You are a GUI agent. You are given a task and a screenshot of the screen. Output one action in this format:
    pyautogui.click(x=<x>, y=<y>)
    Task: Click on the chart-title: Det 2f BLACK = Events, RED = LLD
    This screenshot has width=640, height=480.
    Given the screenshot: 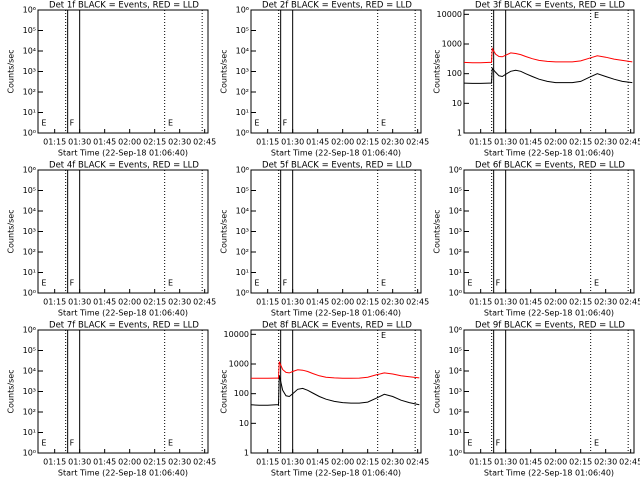 What is the action you would take?
    pyautogui.click(x=337, y=6)
    